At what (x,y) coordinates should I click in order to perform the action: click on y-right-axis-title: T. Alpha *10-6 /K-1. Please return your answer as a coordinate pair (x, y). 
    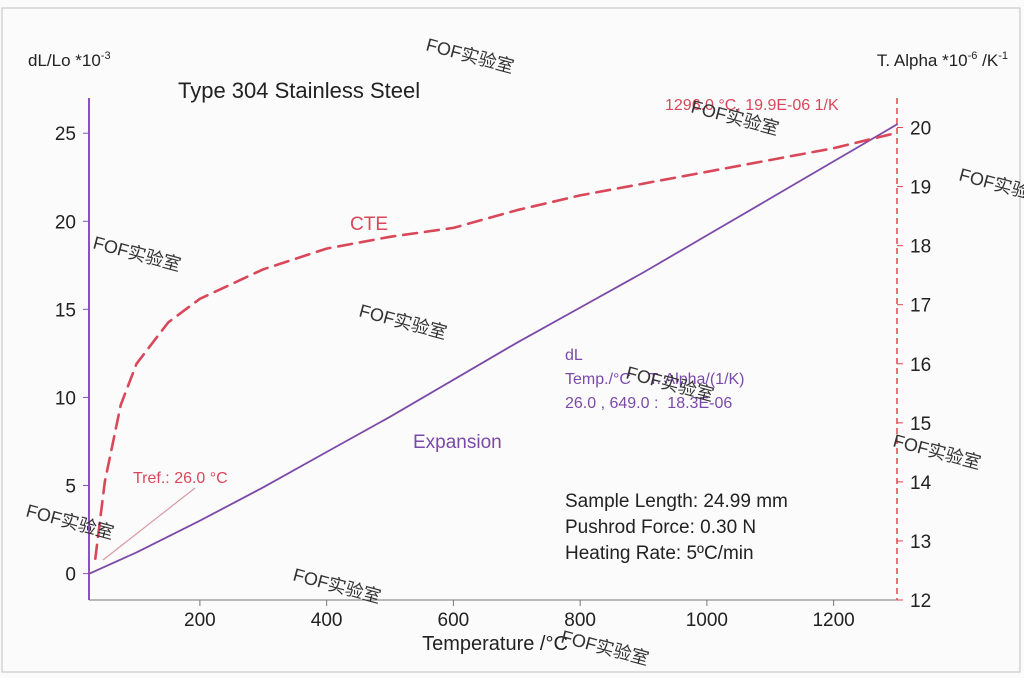
    Looking at the image, I should click on (942, 60).